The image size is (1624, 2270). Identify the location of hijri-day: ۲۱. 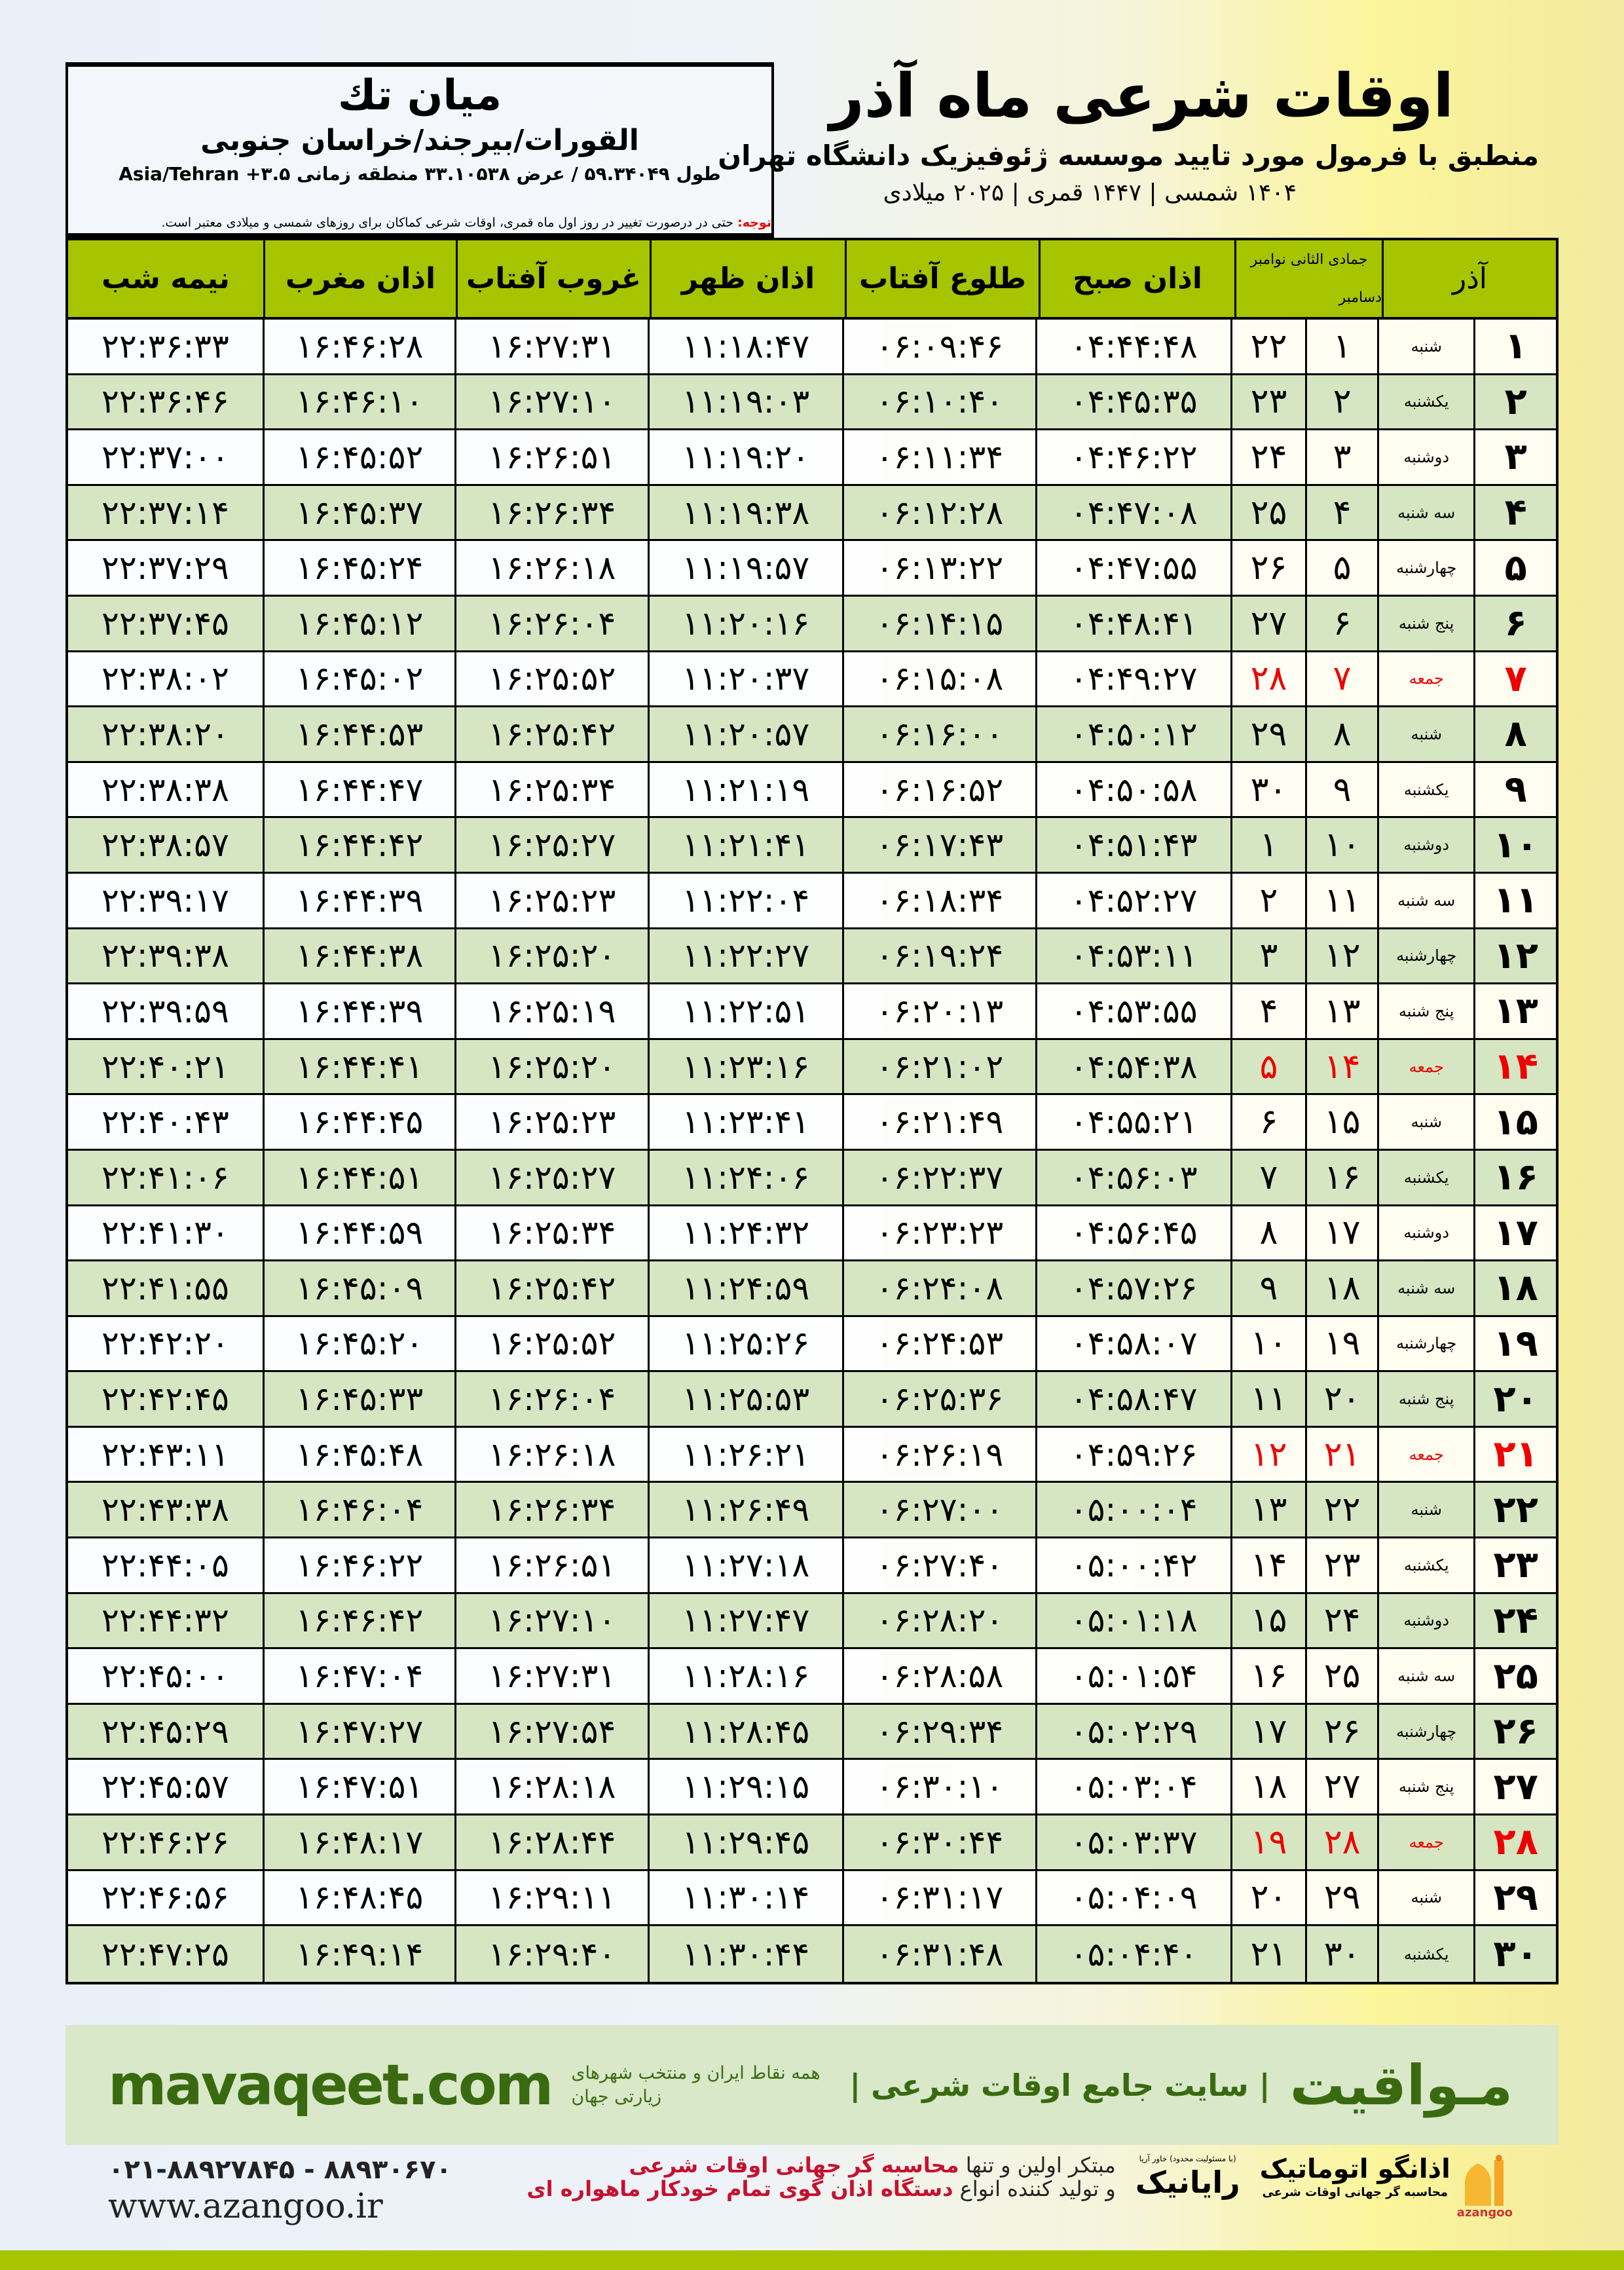
(1341, 1454).